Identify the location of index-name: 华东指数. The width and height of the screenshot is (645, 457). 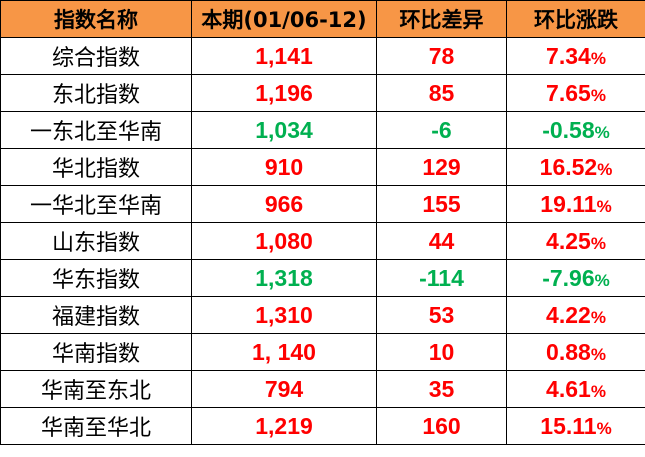
(96, 278).